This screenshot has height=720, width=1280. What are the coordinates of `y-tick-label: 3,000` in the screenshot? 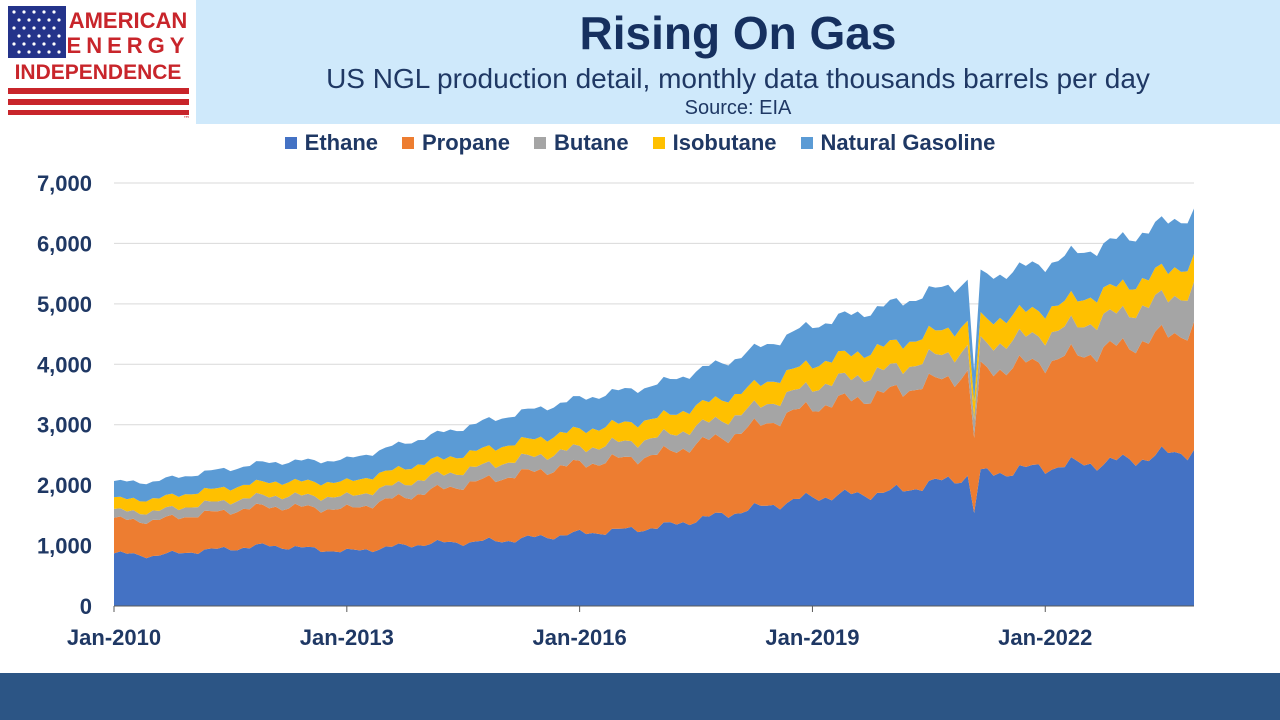 It's located at (64, 425).